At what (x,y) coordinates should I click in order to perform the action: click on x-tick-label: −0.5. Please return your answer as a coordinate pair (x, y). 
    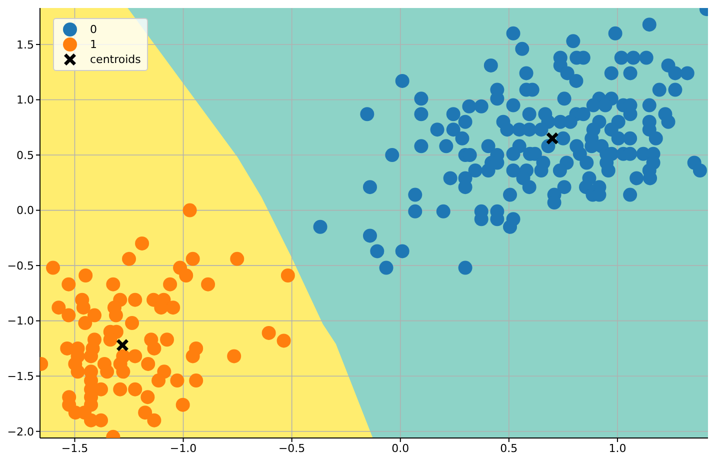
    Looking at the image, I should click on (292, 448).